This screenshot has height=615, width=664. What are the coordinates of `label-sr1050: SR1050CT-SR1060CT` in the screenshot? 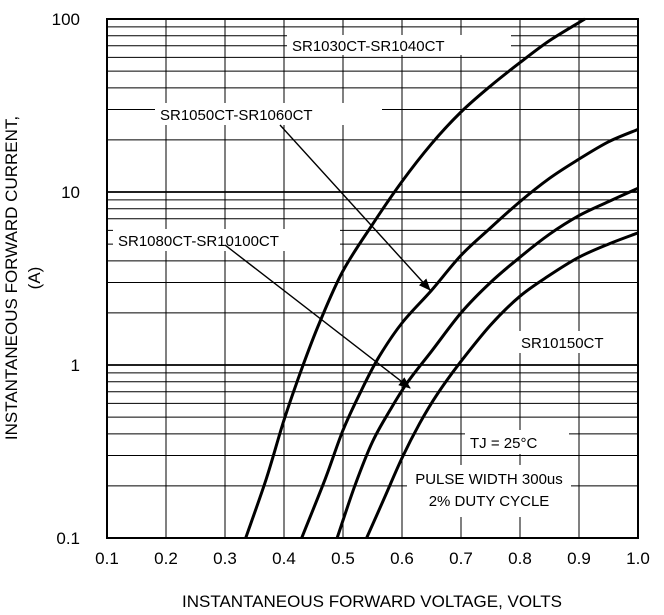 It's located at (236, 115).